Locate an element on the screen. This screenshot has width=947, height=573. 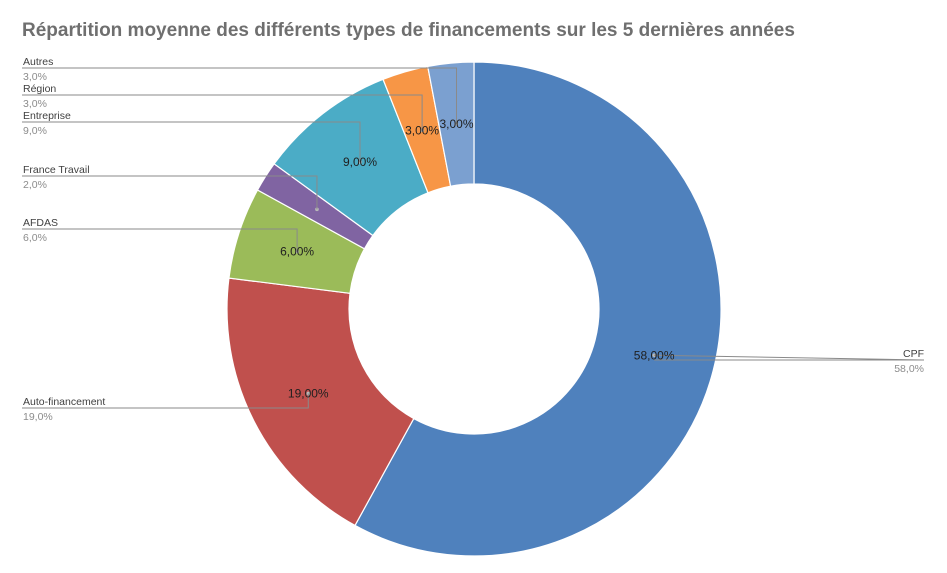
leader-line-cpf is located at coordinates (789, 357).